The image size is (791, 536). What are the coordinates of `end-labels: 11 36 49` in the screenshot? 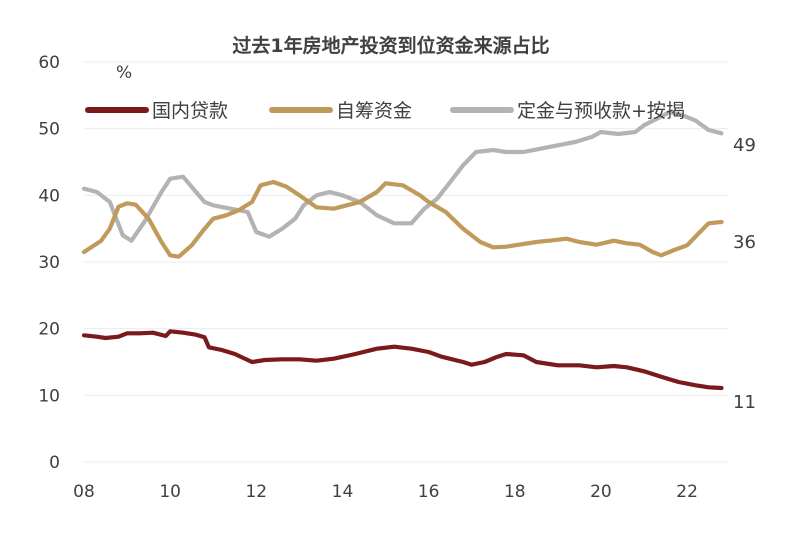 It's located at (744, 274).